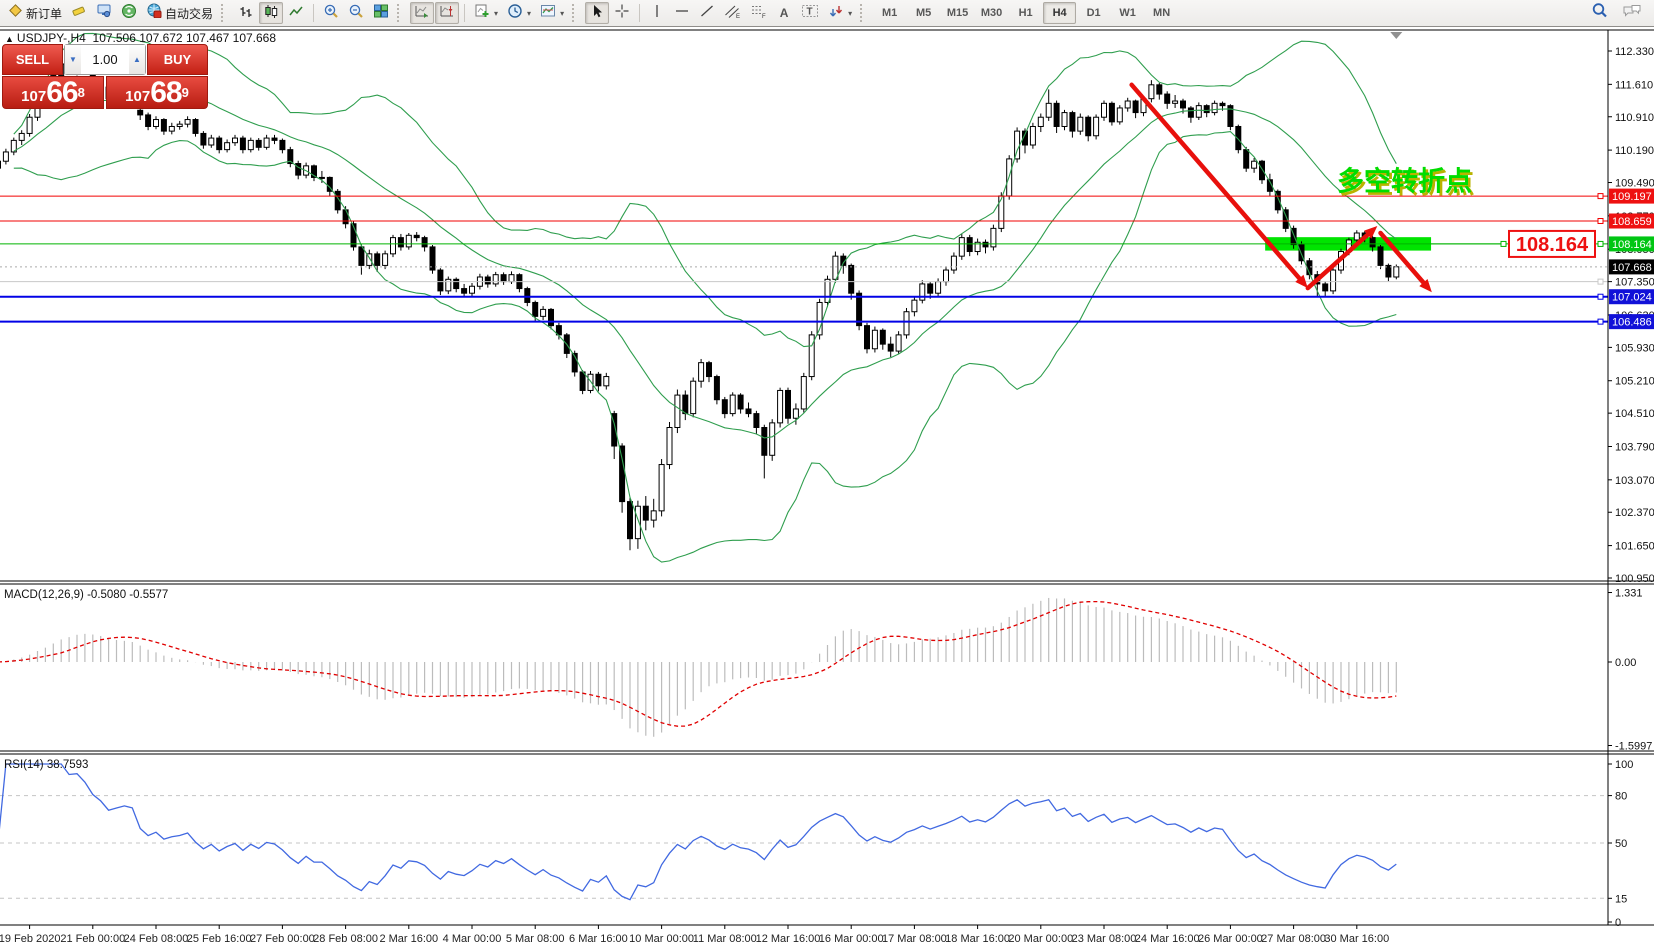  I want to click on chat-button, so click(1632, 13).